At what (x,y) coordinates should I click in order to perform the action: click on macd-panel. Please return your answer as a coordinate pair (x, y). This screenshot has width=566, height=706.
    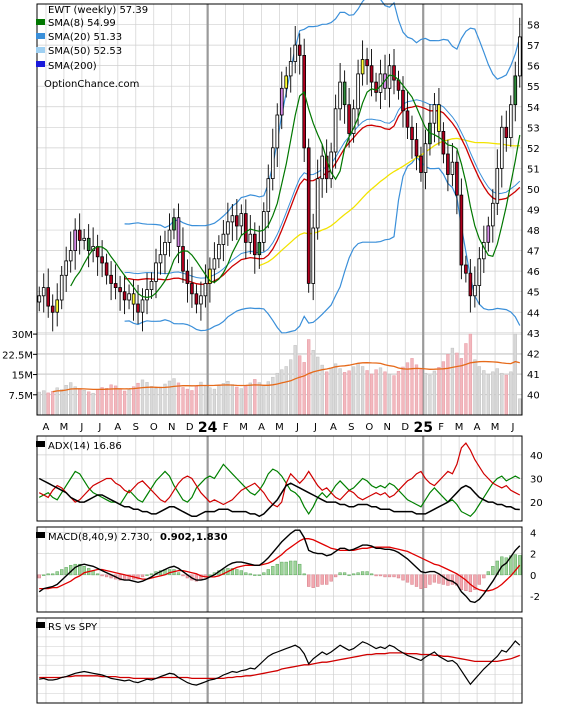
    Looking at the image, I should click on (279, 566).